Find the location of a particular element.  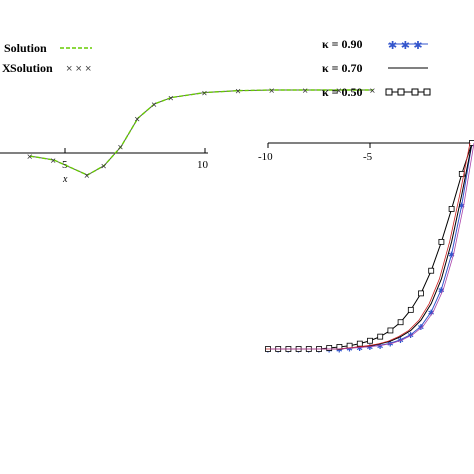

left-x-axis-label: x is located at coordinates (65, 179).